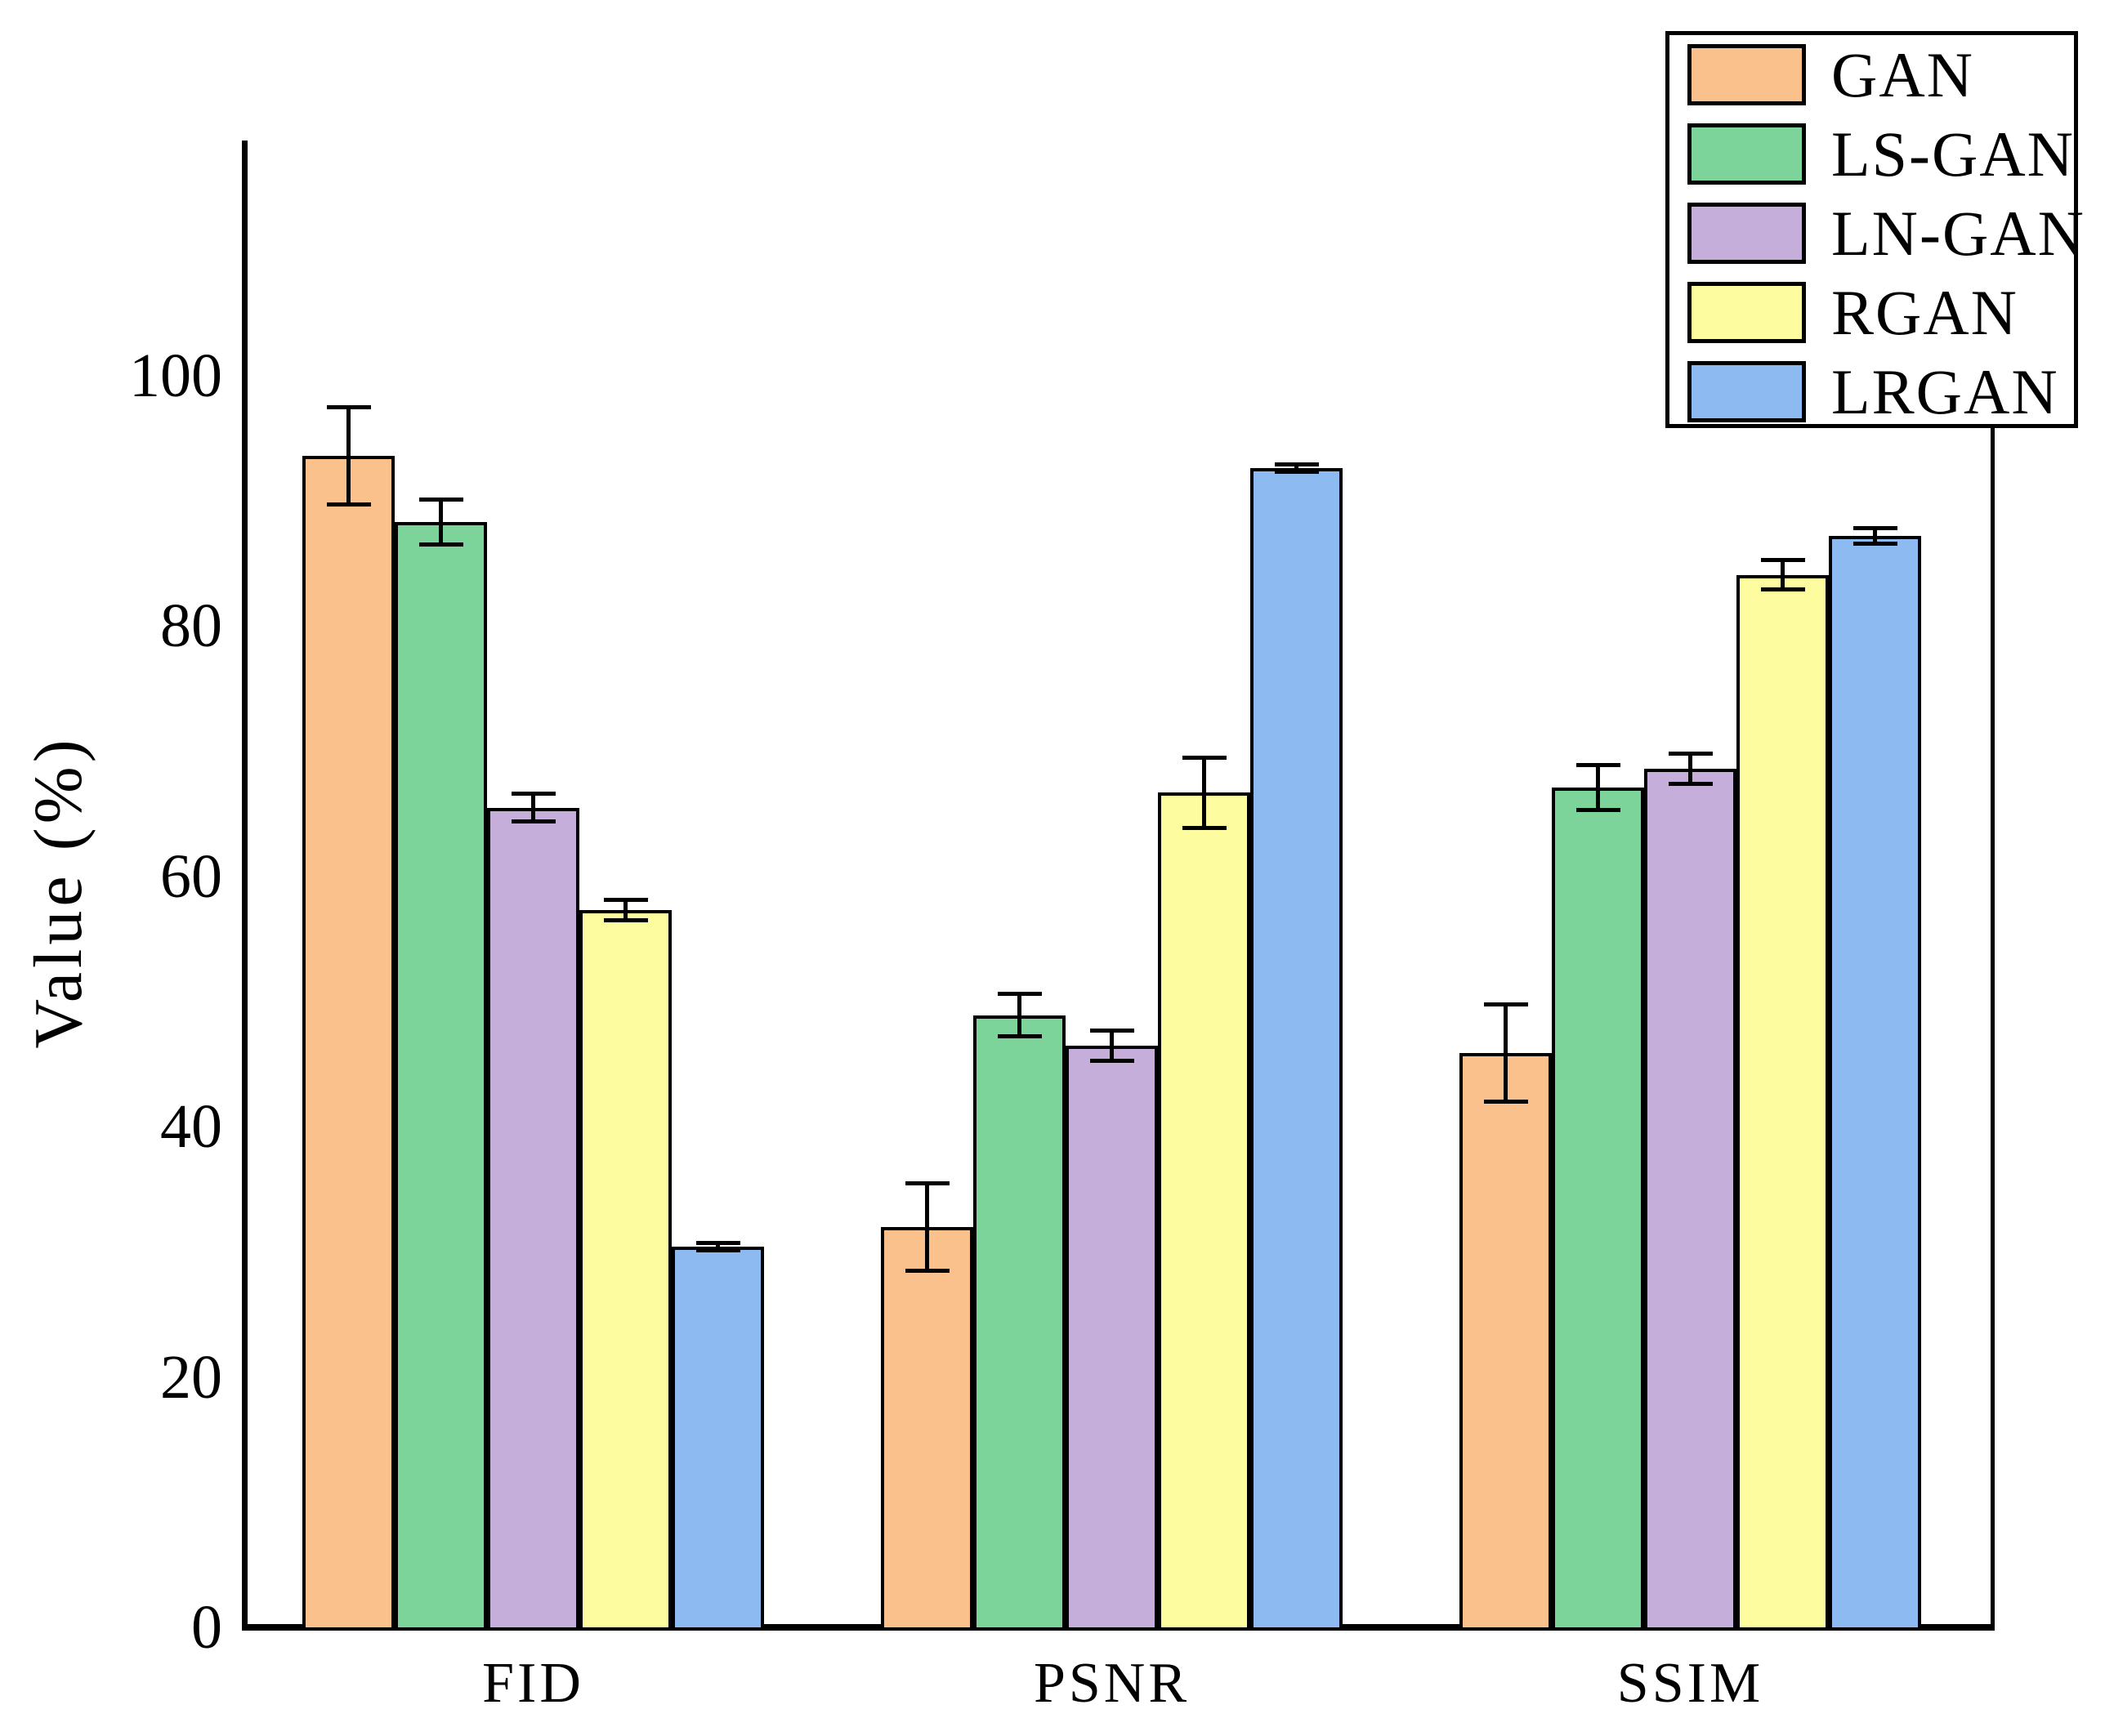  Describe the element at coordinates (1598, 1210) in the screenshot. I see `bar-LS-GAN-SSIM` at that location.